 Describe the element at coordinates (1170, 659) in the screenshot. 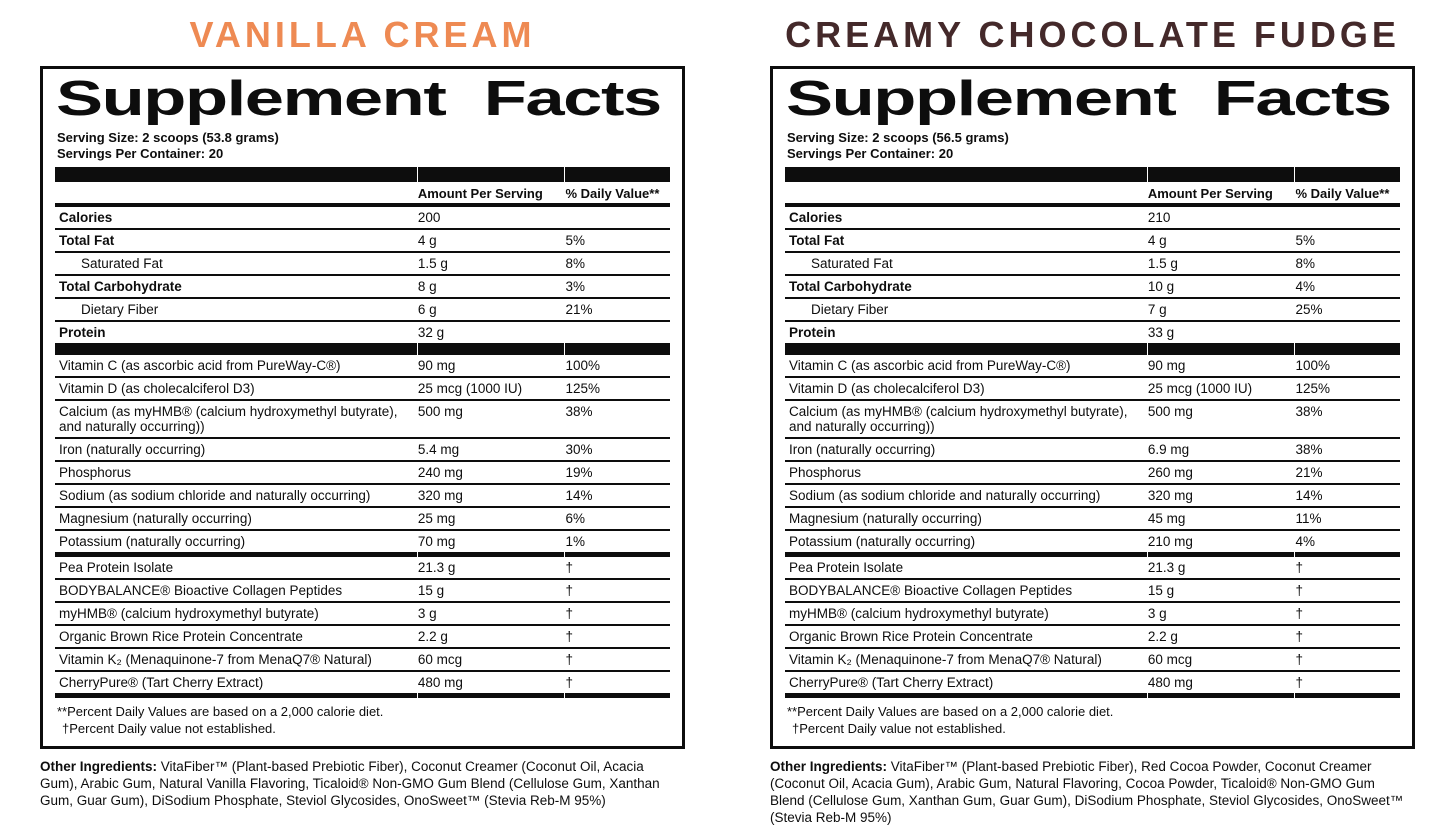

I see `nutrient-amount: 60 mcg` at that location.